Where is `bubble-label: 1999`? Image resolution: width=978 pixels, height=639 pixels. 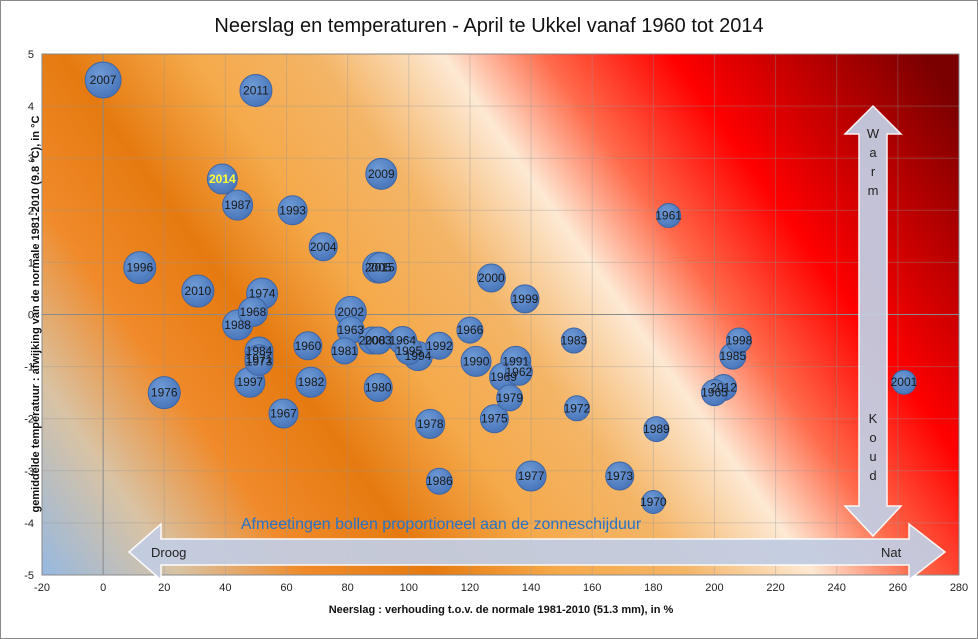
bubble-label: 1999 is located at coordinates (525, 299).